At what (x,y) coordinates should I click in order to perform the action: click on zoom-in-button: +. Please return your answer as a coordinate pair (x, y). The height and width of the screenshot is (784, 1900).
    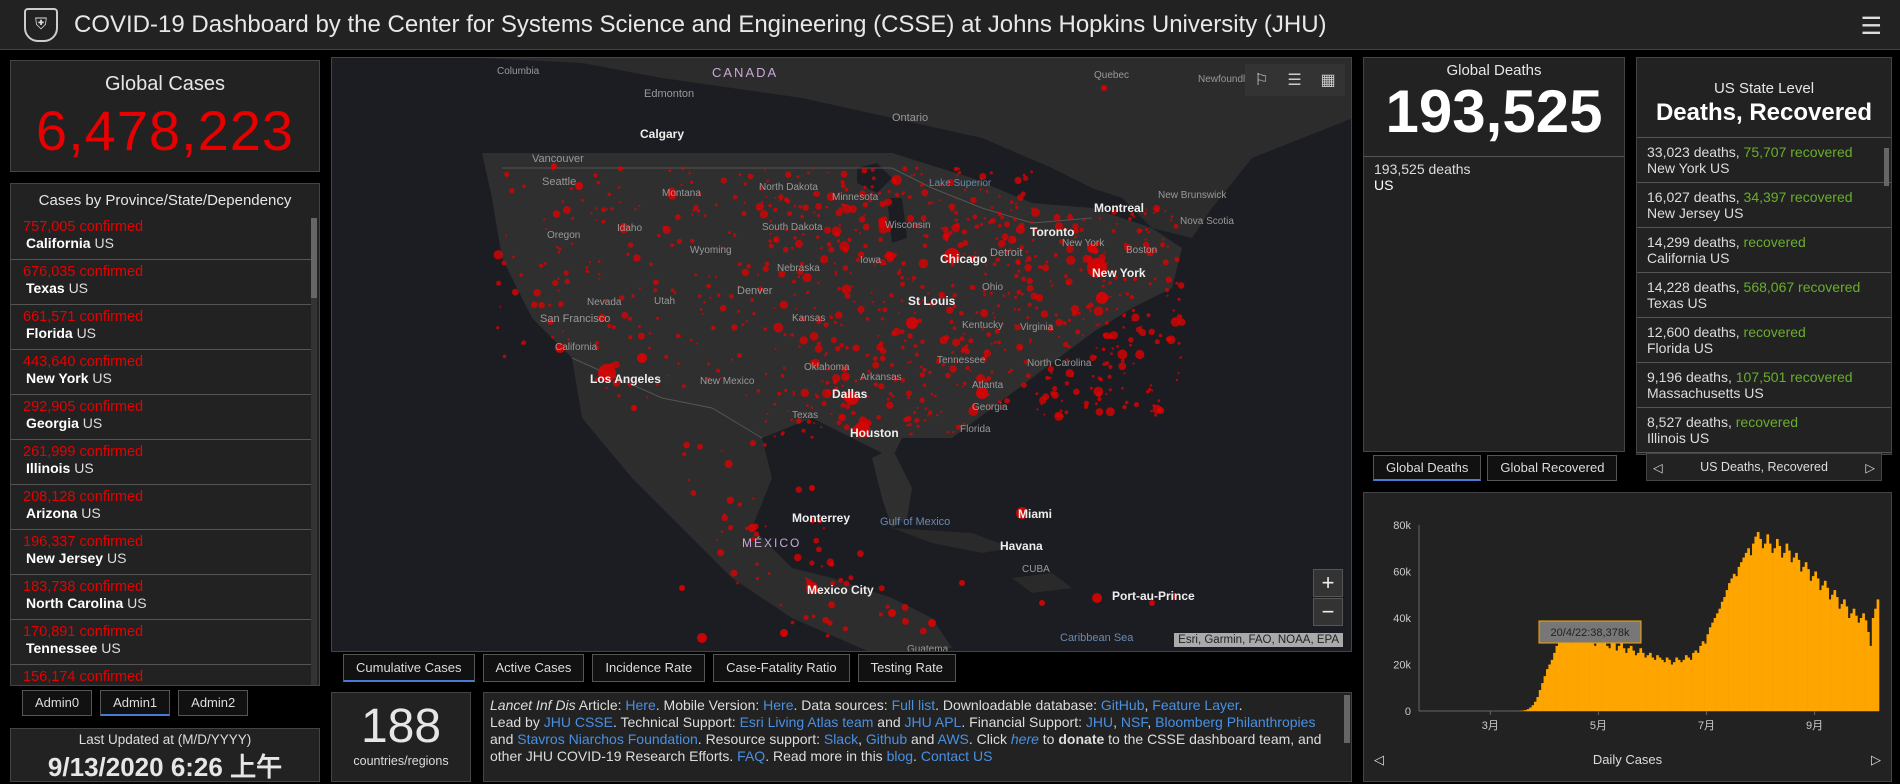
    Looking at the image, I should click on (1328, 583).